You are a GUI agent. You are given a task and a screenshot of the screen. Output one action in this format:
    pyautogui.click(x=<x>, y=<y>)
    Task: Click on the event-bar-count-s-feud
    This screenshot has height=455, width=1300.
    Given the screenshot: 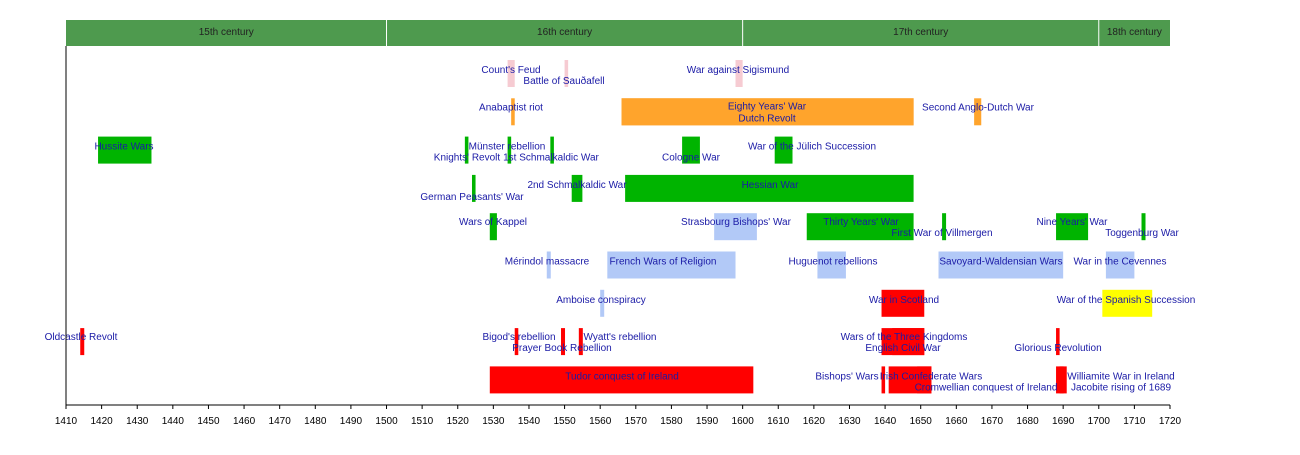 What is the action you would take?
    pyautogui.click(x=511, y=73)
    